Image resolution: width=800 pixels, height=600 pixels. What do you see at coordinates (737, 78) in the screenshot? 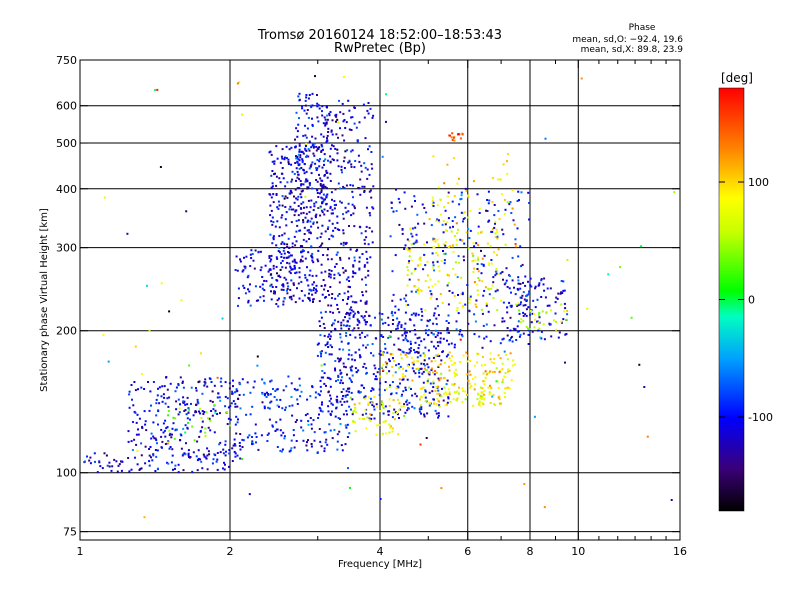
I see `colorbar-label: [deg]` at bounding box center [737, 78].